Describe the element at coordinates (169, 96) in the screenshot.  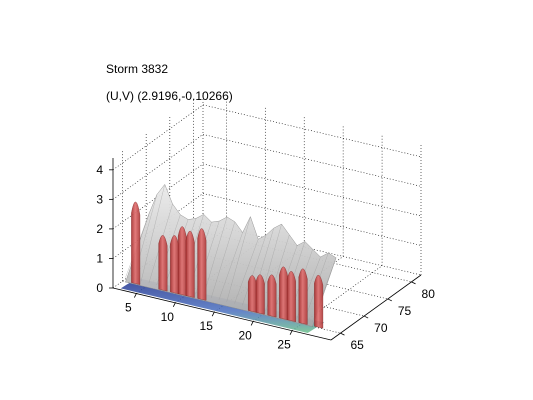
I see `chart-title-line-2: (U,V) (2.9196,-0.10266)` at that location.